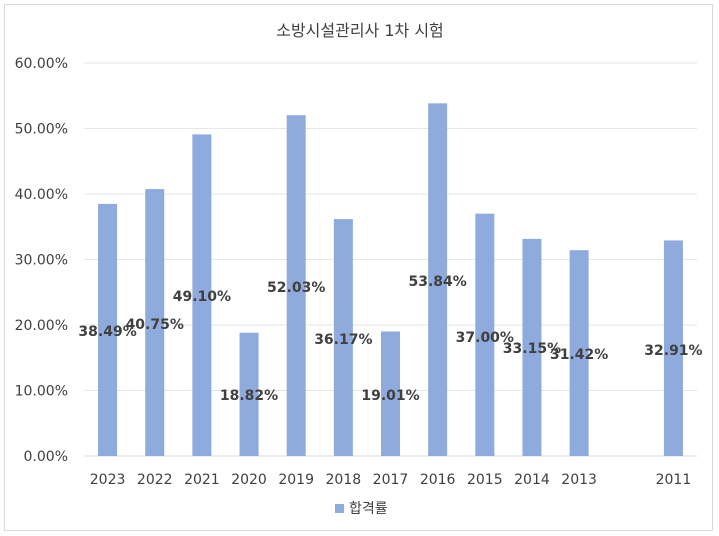  I want to click on y-tick-label: 50.00%, so click(41, 130).